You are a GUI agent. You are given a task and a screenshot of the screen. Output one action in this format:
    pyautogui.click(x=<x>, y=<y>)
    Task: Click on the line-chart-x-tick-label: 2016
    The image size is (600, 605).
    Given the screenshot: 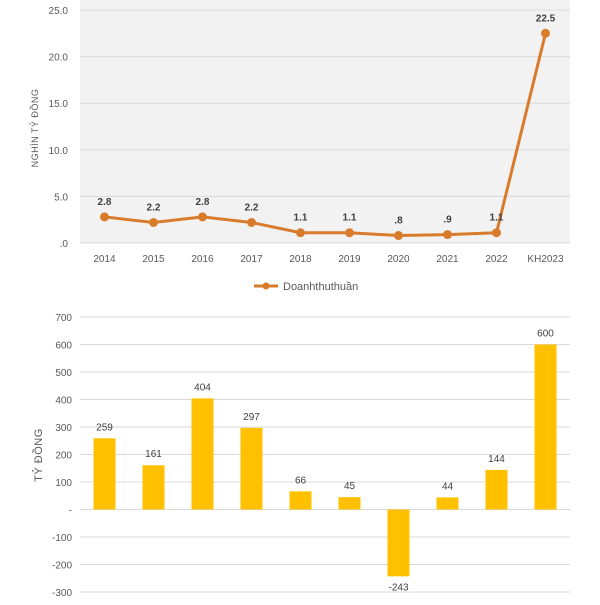 What is the action you would take?
    pyautogui.click(x=202, y=259)
    